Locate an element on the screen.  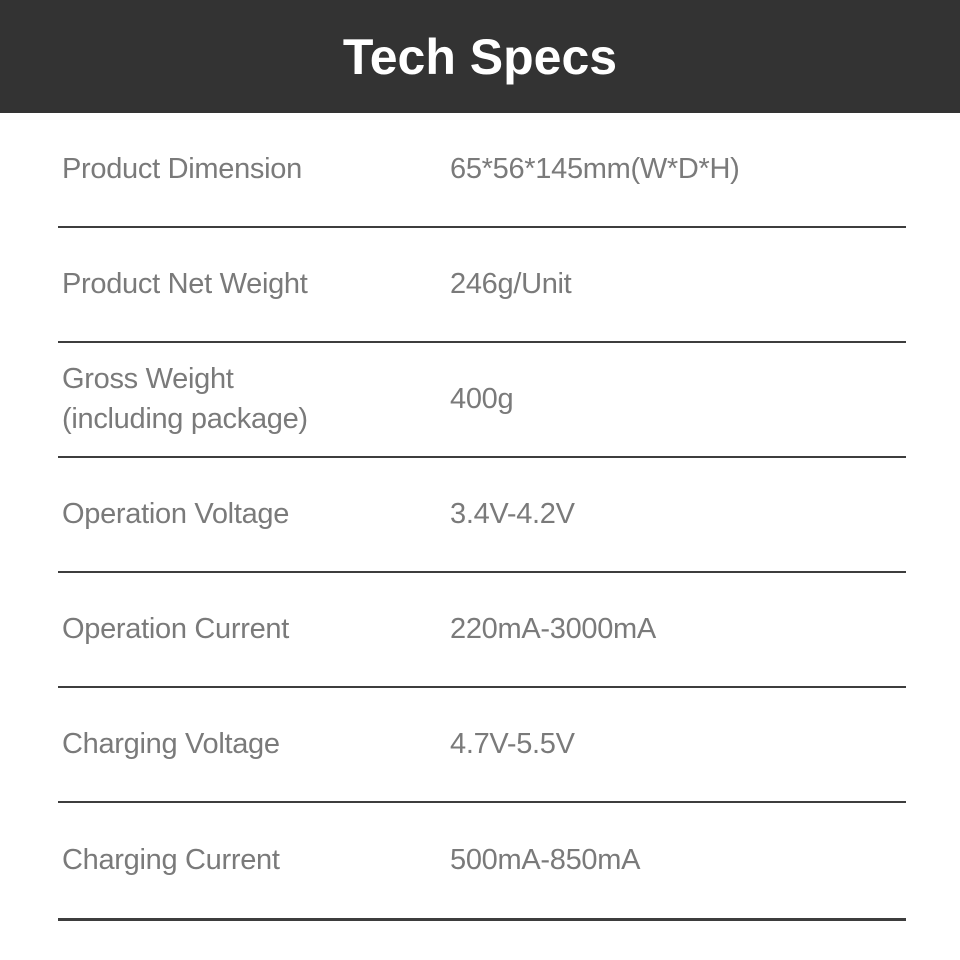
spec-row-gross-weight: Gross Weight (including package) 400g is located at coordinates (482, 400).